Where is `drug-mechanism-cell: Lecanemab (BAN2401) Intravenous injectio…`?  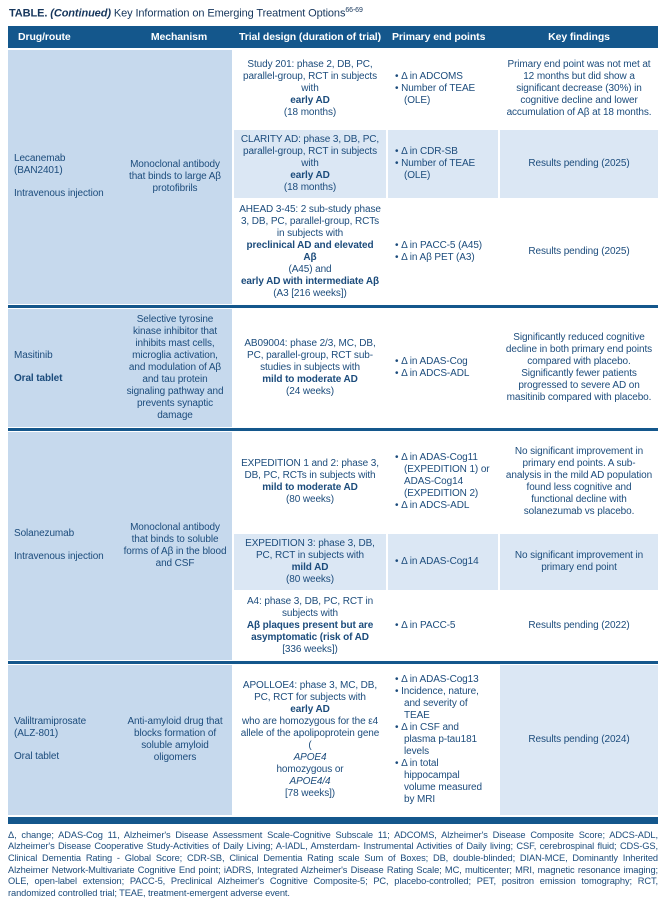
drug-mechanism-cell: Lecanemab (BAN2401) Intravenous injectio… is located at coordinates (120, 176).